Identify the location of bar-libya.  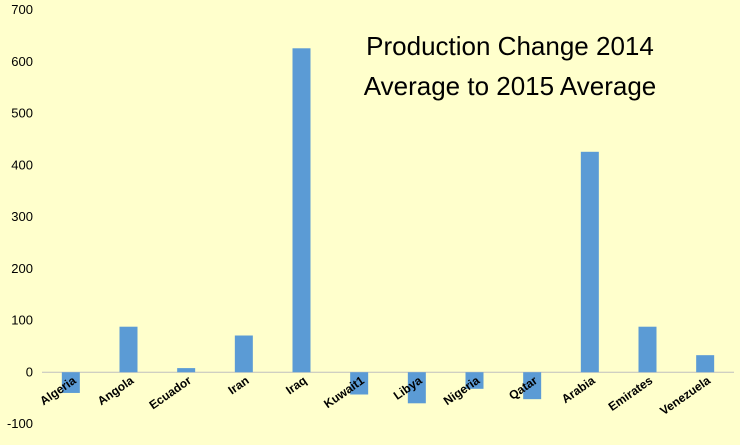
(416, 388).